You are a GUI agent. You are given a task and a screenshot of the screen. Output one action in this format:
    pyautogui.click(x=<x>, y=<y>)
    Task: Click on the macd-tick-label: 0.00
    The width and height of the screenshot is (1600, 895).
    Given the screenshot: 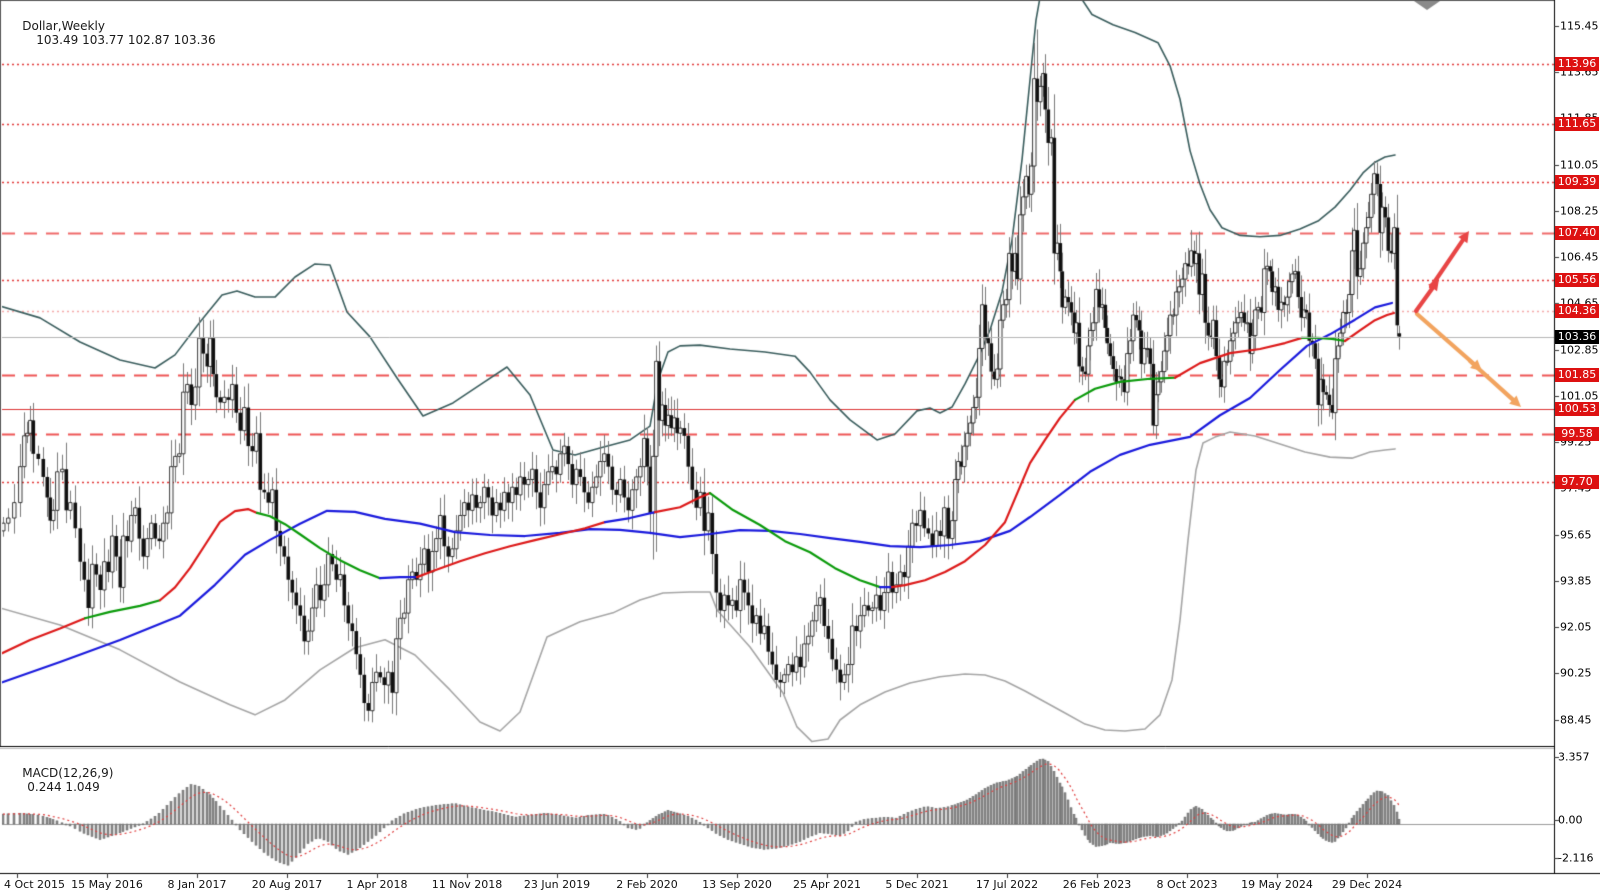 What is the action you would take?
    pyautogui.click(x=1570, y=820)
    